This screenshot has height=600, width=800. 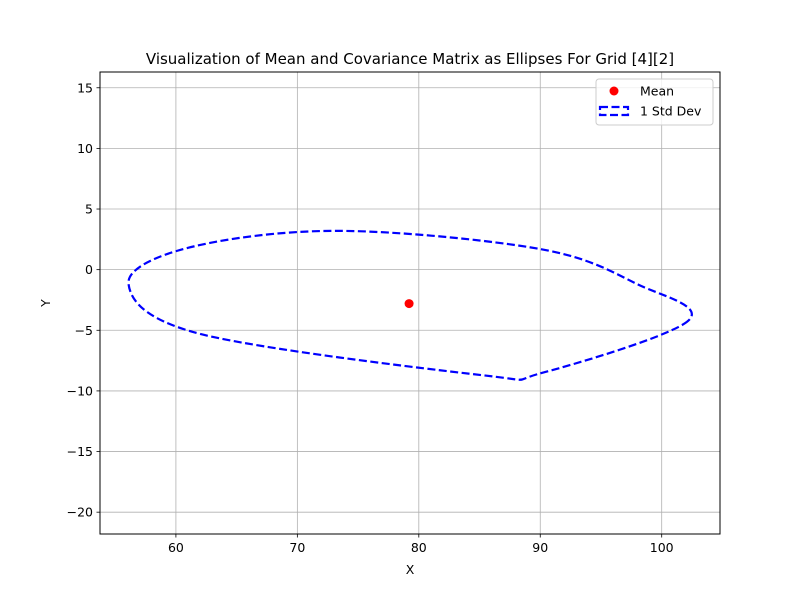 I want to click on x-tick-label: 100, so click(x=662, y=547).